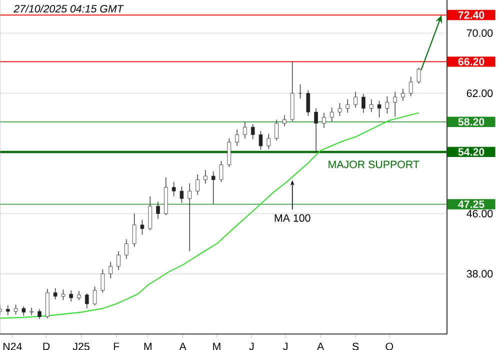 Image resolution: width=500 pixels, height=350 pixels. What do you see at coordinates (479, 94) in the screenshot?
I see `y-tick-label: 62.00` at bounding box center [479, 94].